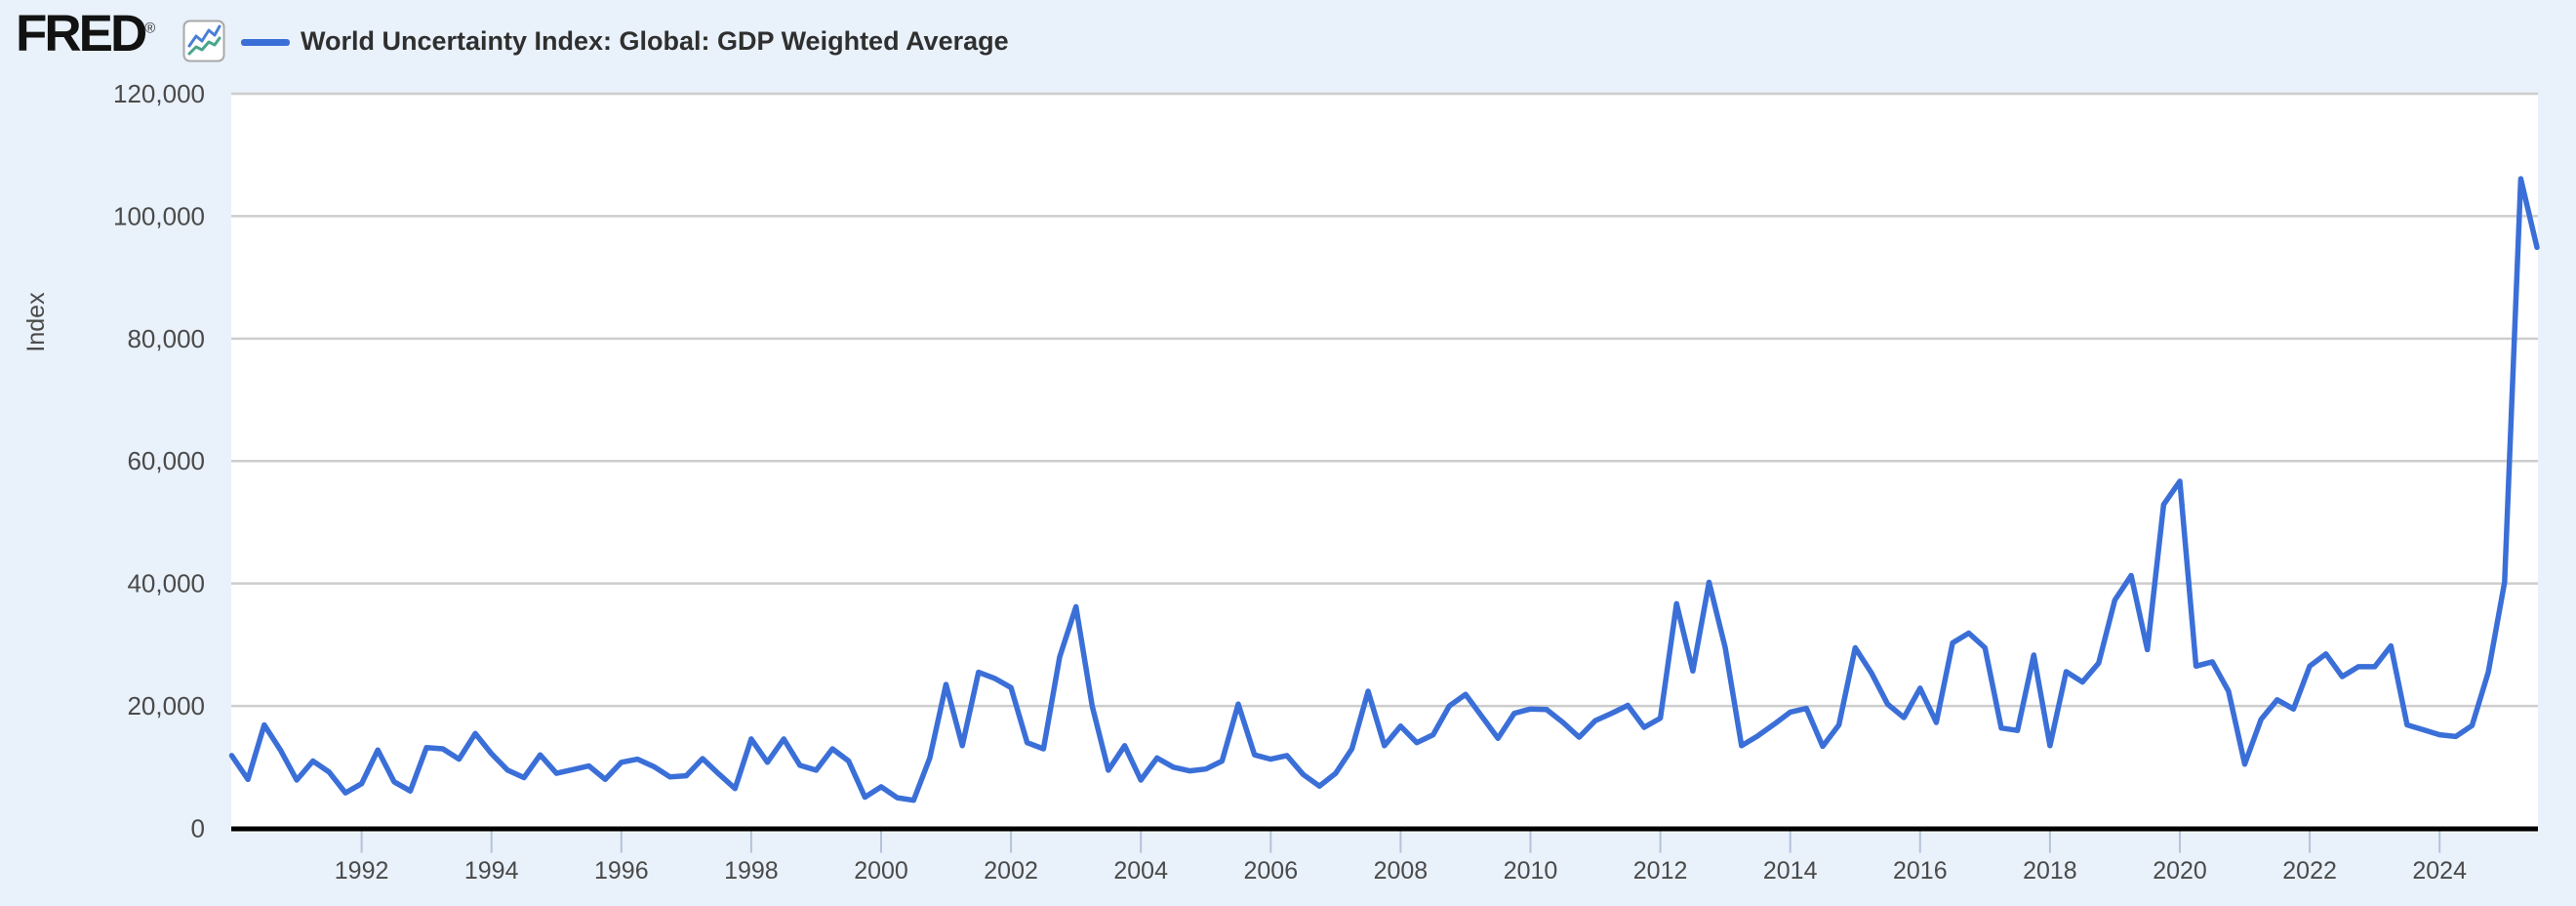 This screenshot has height=906, width=2576. I want to click on y-axis-title: Index, so click(36, 322).